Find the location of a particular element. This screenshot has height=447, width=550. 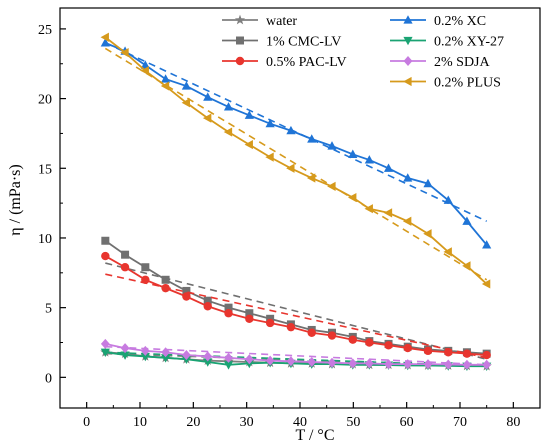

legend-item-0-2-plus: 0.2% PLUS is located at coordinates (445, 83).